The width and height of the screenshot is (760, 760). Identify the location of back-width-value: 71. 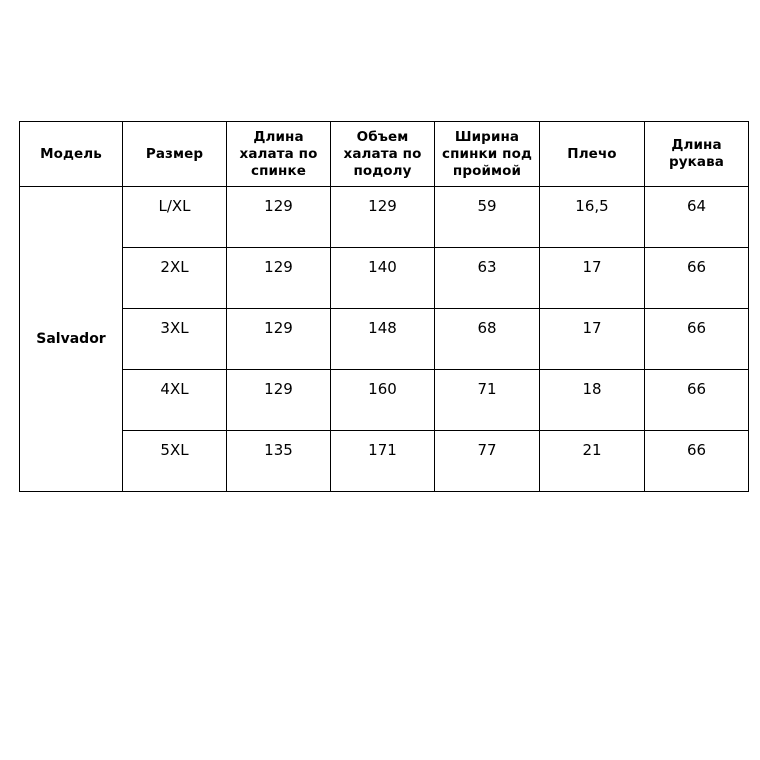
(487, 389).